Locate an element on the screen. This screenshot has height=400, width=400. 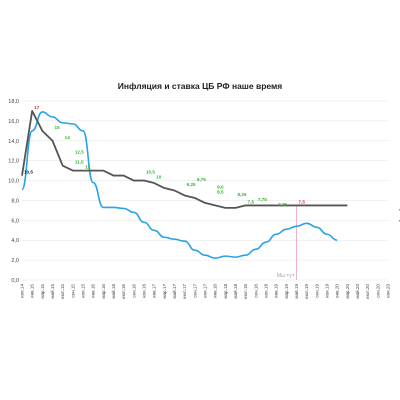
x-tick-label: янв.17 is located at coordinates (154, 291).